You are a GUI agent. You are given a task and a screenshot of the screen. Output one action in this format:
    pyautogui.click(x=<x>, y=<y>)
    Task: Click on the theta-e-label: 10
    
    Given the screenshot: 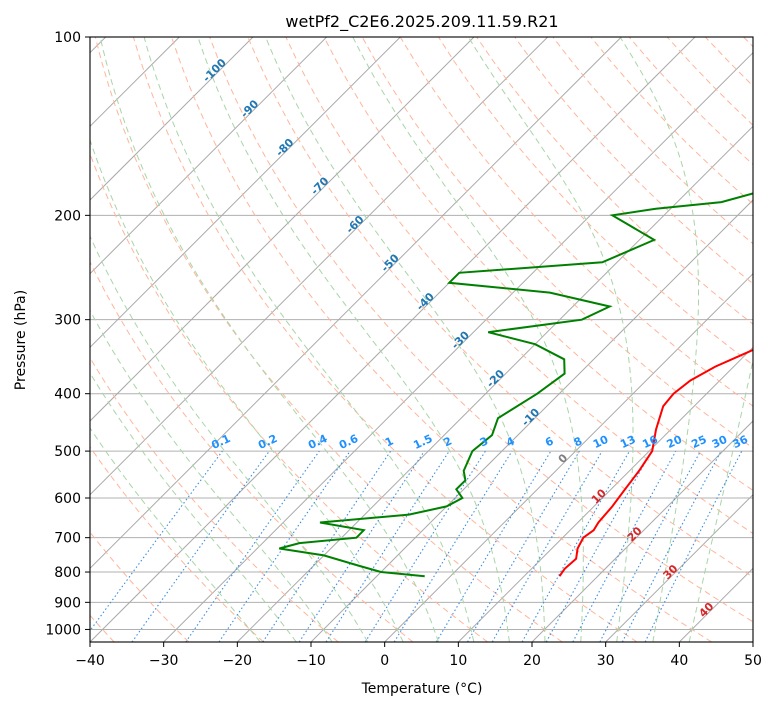 What is the action you would take?
    pyautogui.click(x=599, y=496)
    